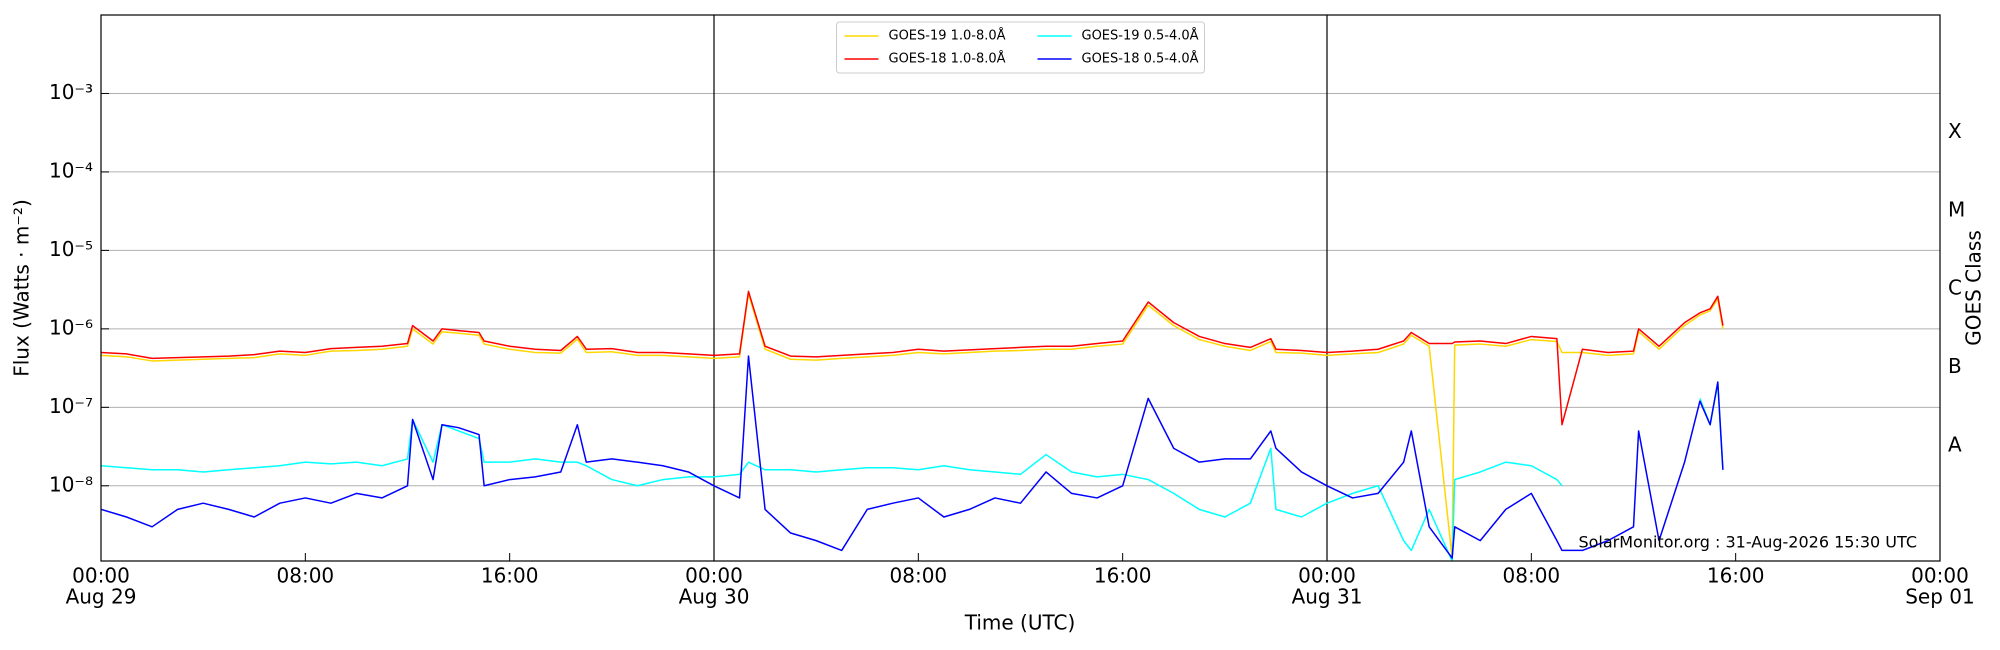  Describe the element at coordinates (1956, 209) in the screenshot. I see `y2-tick-label: M` at that location.